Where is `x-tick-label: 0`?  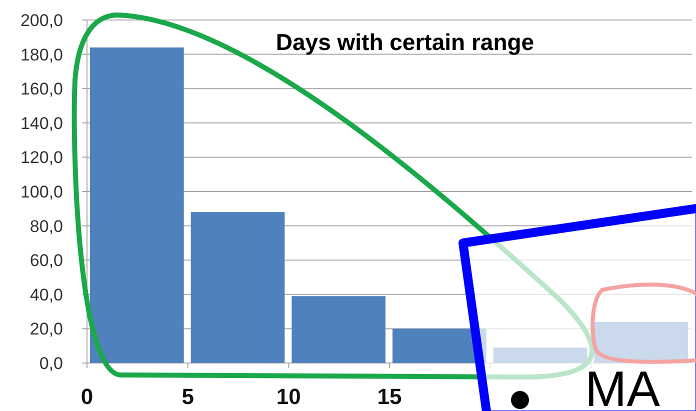
x-tick-label: 0 is located at coordinates (87, 396).